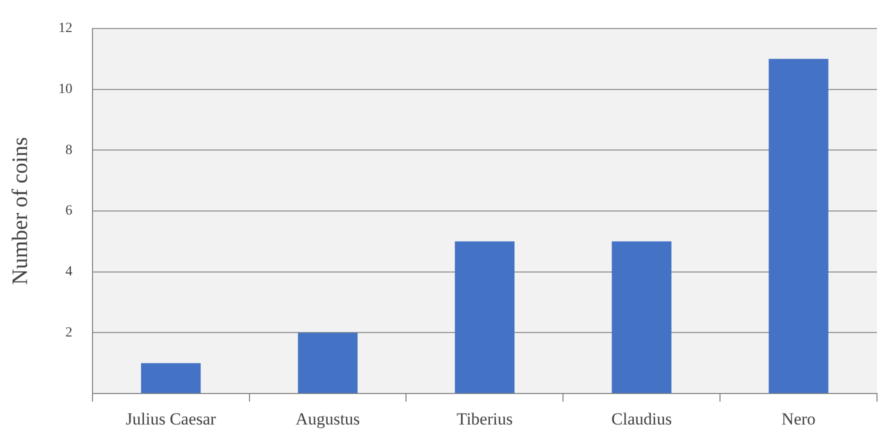 Image resolution: width=879 pixels, height=442 pixels. What do you see at coordinates (68, 332) in the screenshot?
I see `y-tick-label: 2` at bounding box center [68, 332].